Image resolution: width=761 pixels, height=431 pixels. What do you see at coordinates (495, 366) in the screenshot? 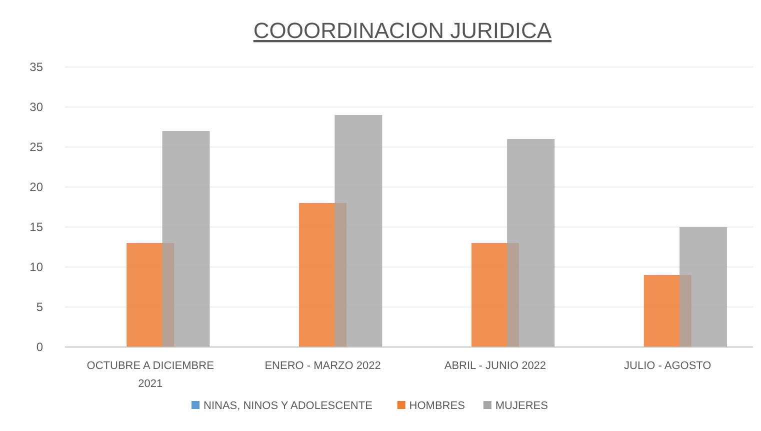
I see `x-tick-label: ABRIL - JUNIO 2022` at bounding box center [495, 366].